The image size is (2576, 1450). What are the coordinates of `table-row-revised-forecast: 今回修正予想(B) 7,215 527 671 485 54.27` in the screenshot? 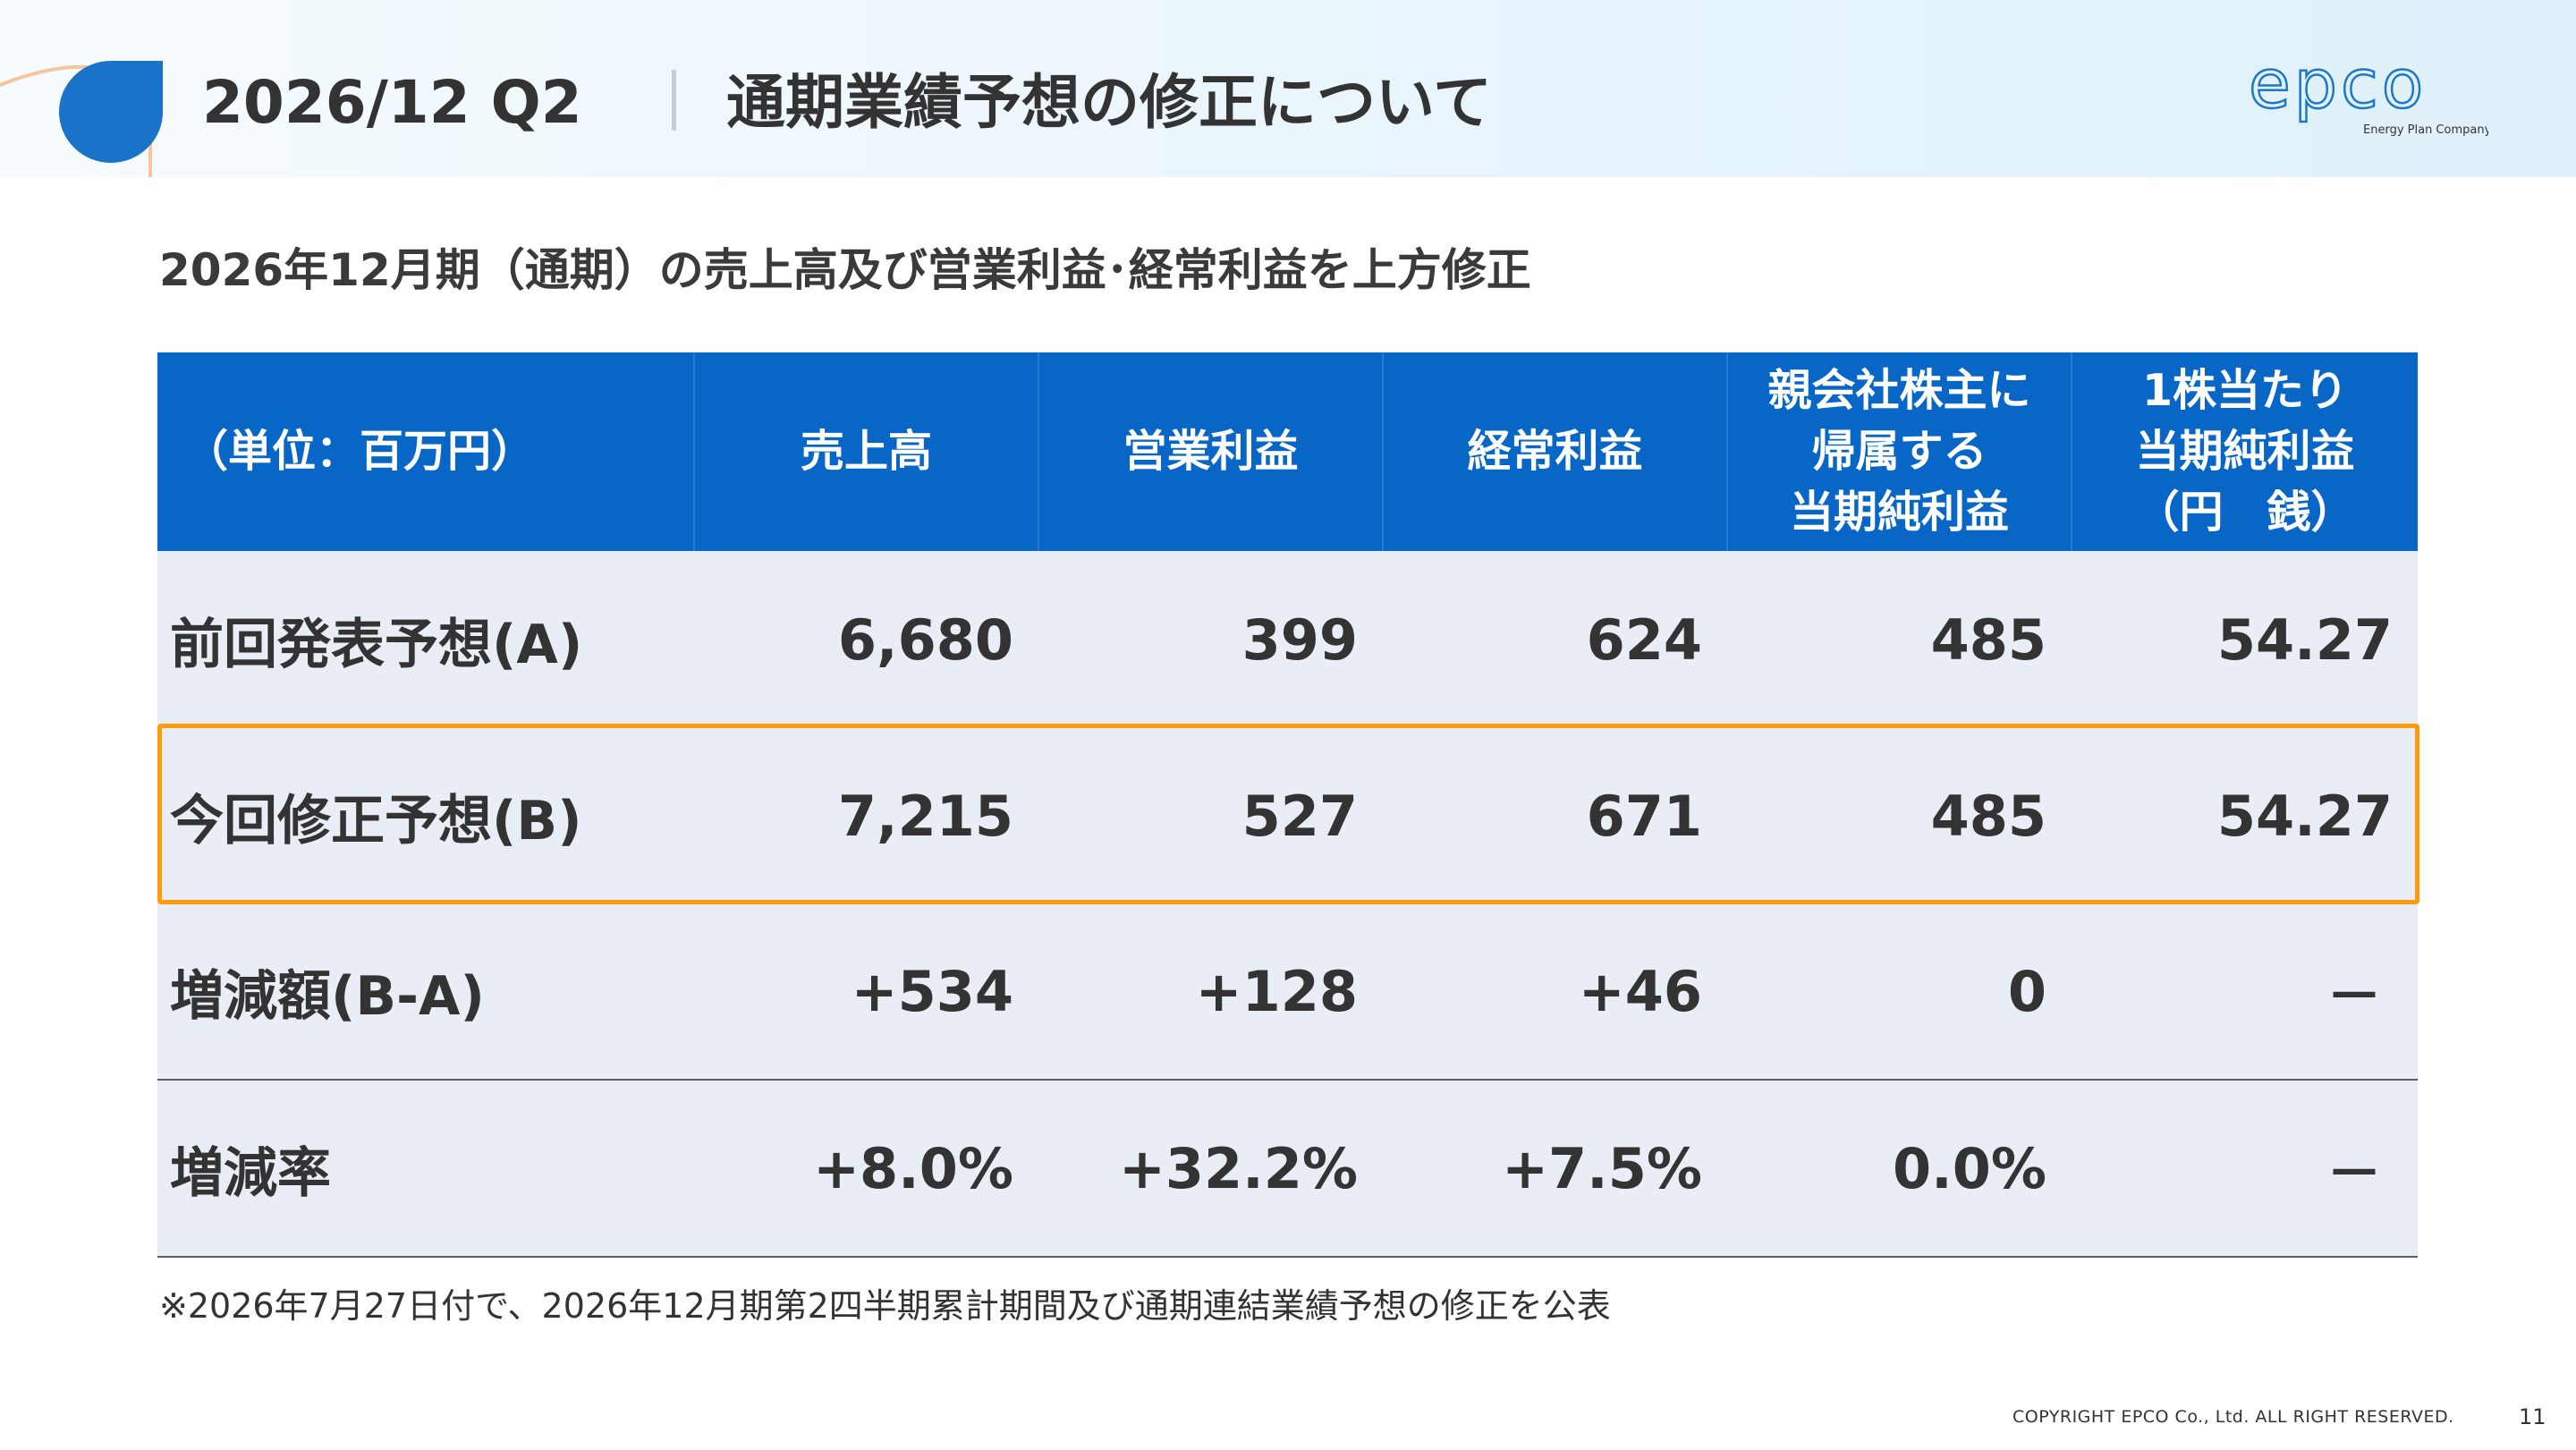 It's located at (1287, 815).